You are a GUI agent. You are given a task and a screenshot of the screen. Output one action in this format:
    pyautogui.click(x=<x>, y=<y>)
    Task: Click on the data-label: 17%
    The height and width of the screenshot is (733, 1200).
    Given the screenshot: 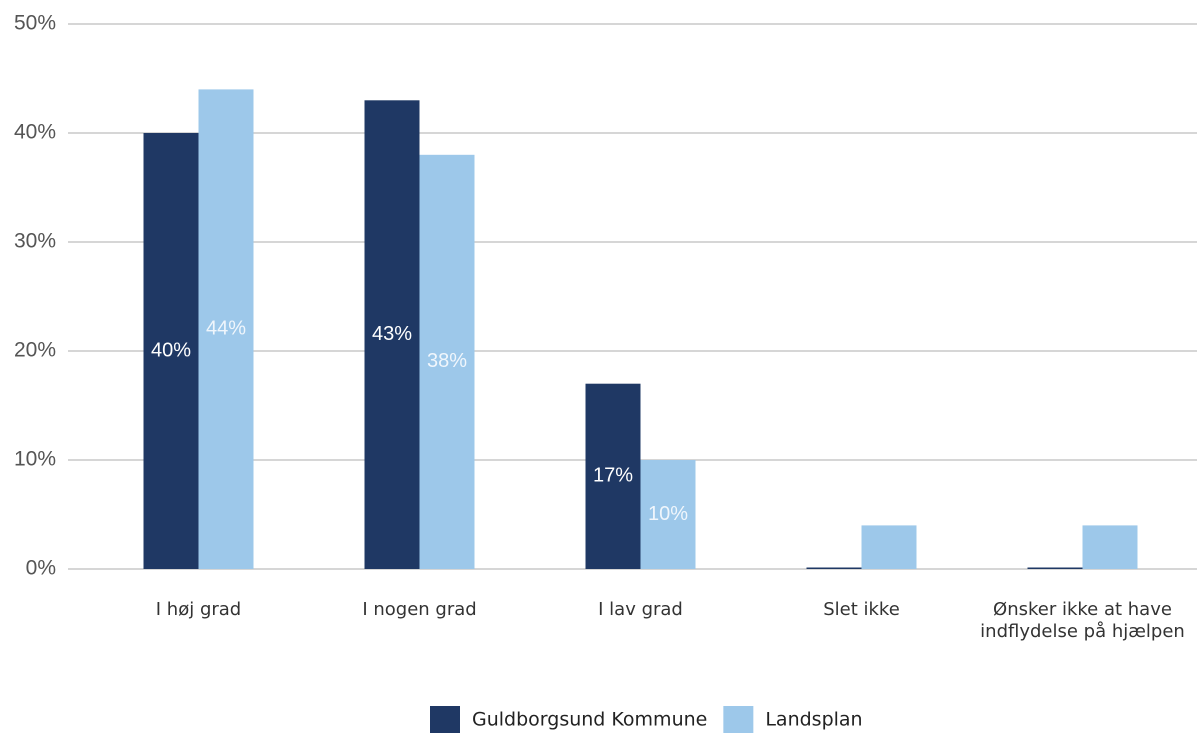 What is the action you would take?
    pyautogui.click(x=613, y=476)
    